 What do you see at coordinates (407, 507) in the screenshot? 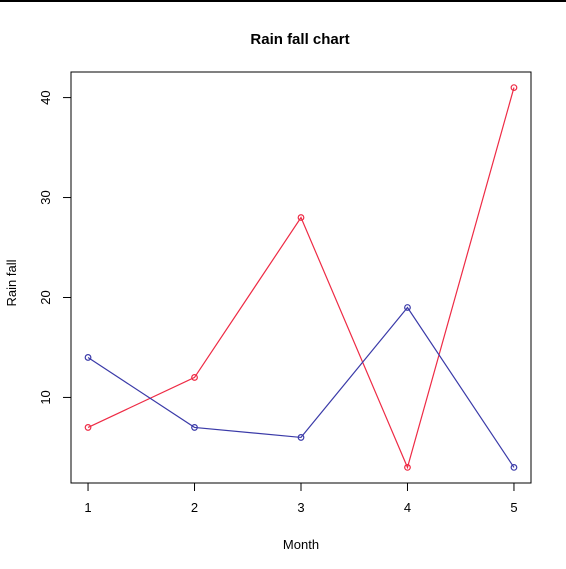
I see `x-tick-label: 4` at bounding box center [407, 507].